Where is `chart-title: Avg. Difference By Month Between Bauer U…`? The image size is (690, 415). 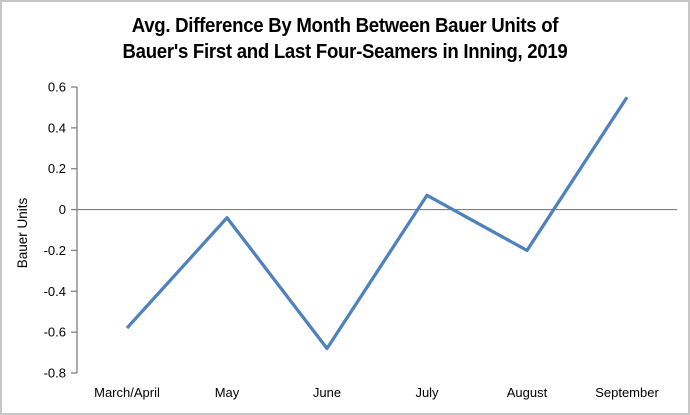 chart-title: Avg. Difference By Month Between Bauer U… is located at coordinates (345, 39).